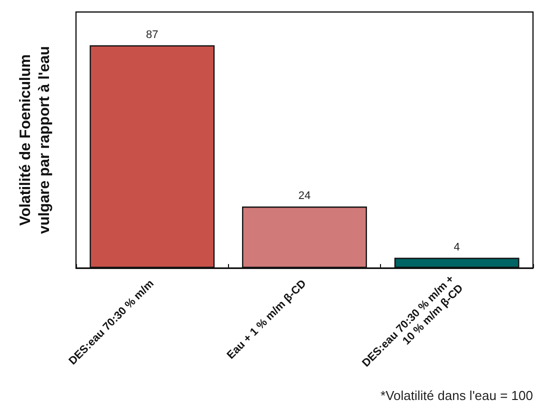 The image size is (549, 416). Describe the element at coordinates (35, 140) in the screenshot. I see `y-axis-title: Volatilité de Foeniculum vulgare par rapport à l'eau` at that location.